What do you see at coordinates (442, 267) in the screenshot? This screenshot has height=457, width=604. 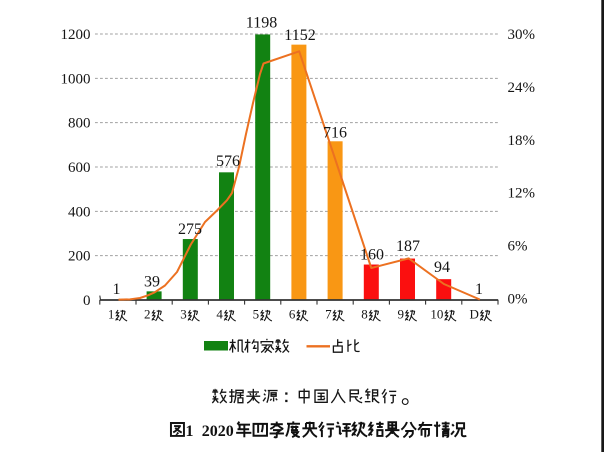 I see `svg-text: 94` at bounding box center [442, 267].